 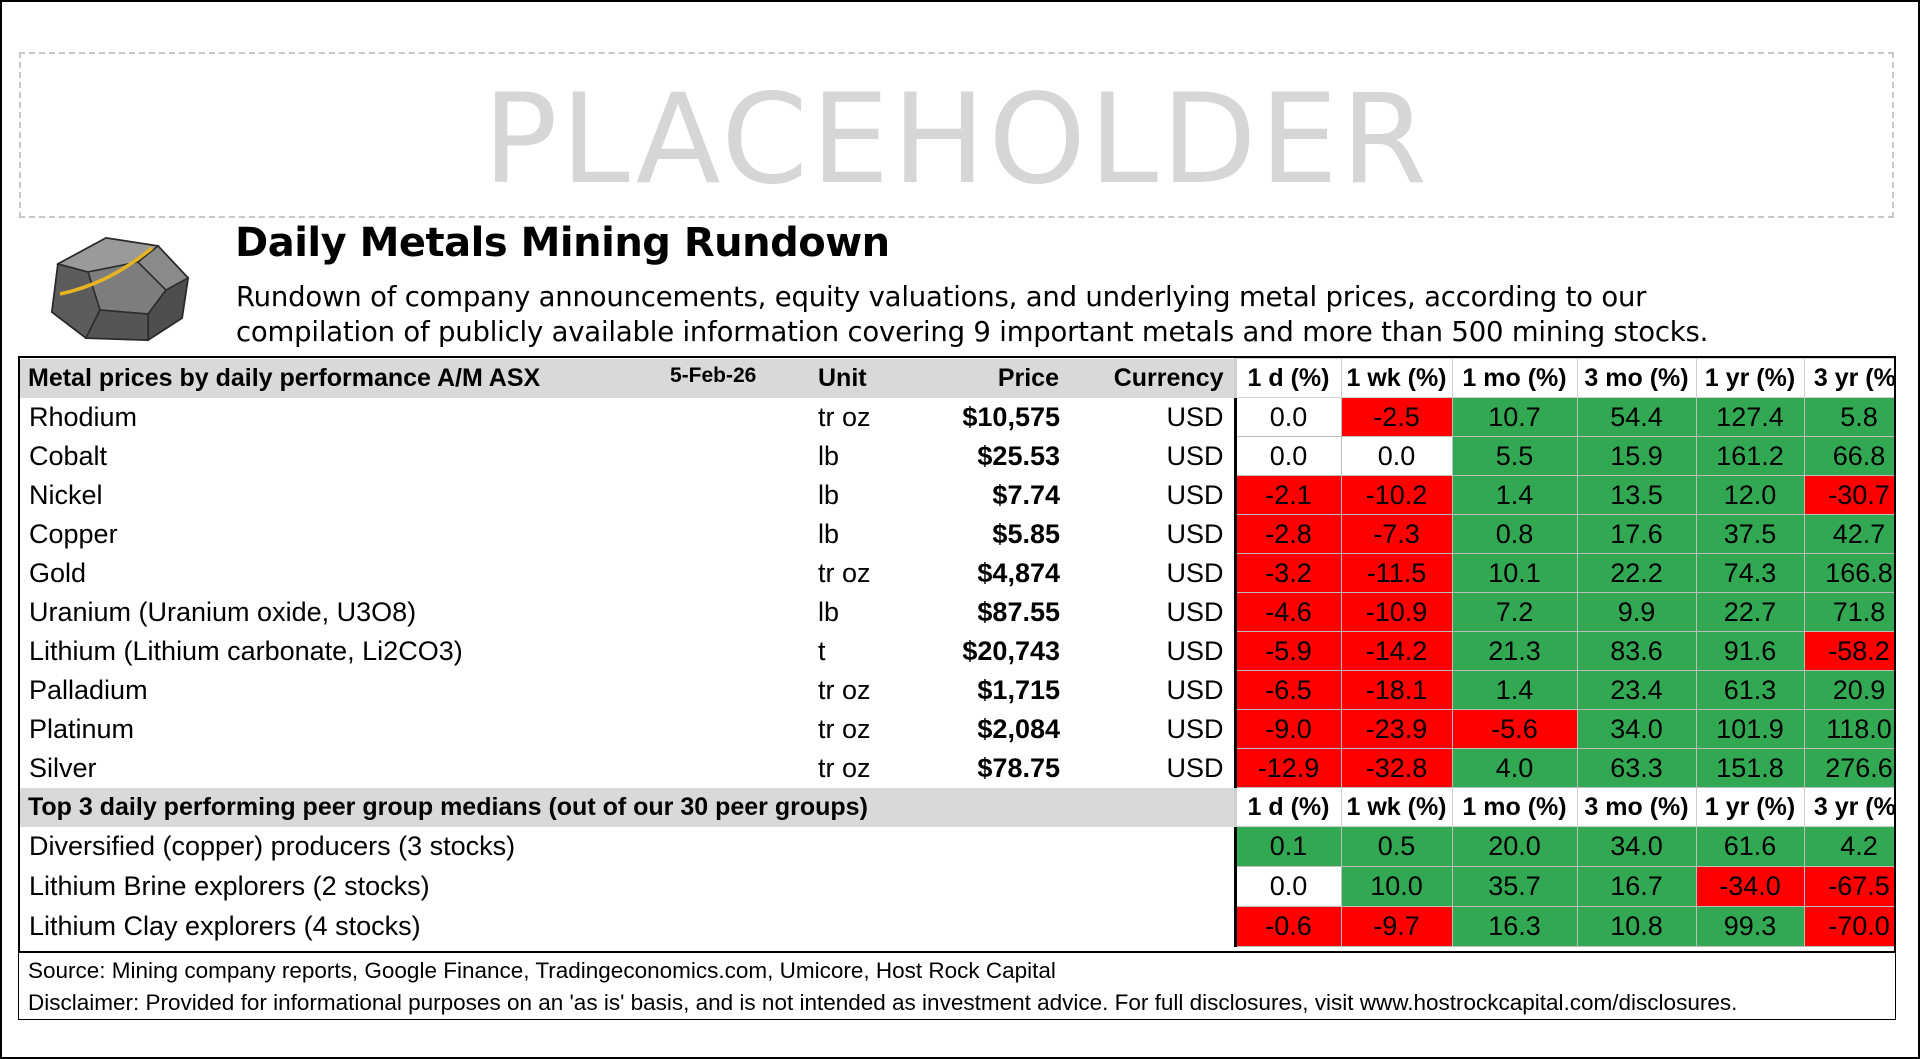 I want to click on peer-performance-cell: 34.0, so click(x=1636, y=846).